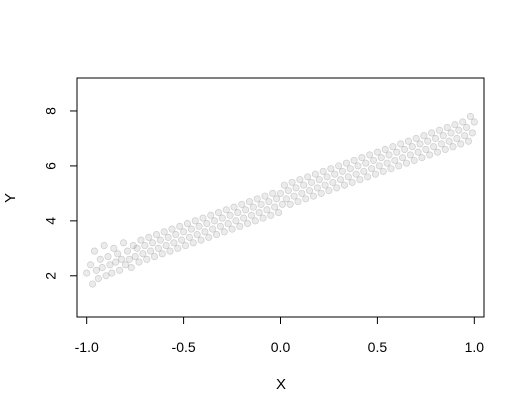 This screenshot has width=524, height=415. Describe the element at coordinates (281, 347) in the screenshot. I see `x-tick-label: 0.0` at that location.